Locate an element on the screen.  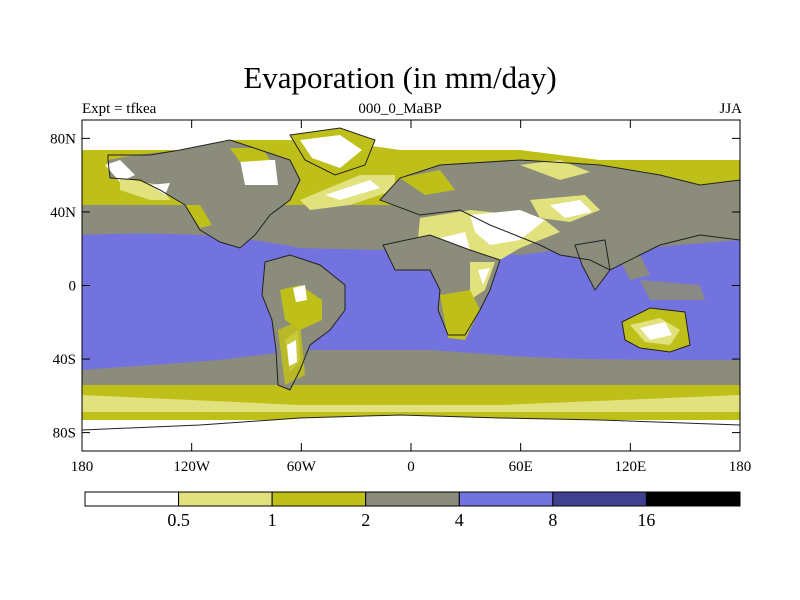
colorbar-label: 0.5 is located at coordinates (178, 520).